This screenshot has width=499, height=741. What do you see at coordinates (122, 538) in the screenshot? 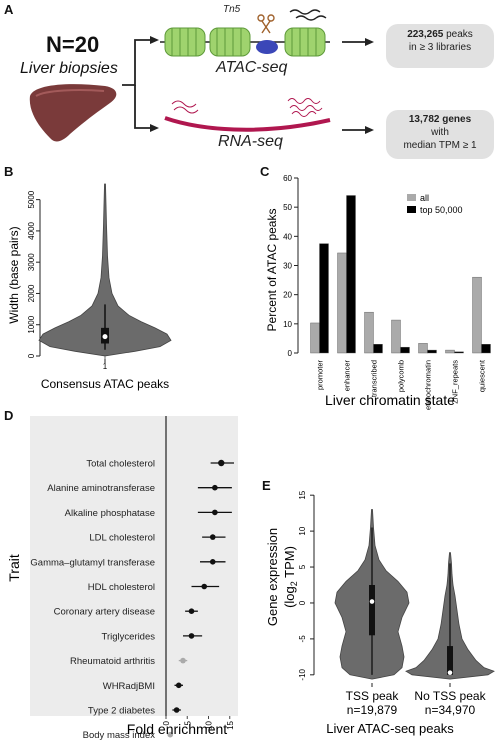
I see `d-trait-label: LDL cholesterol` at bounding box center [122, 538].